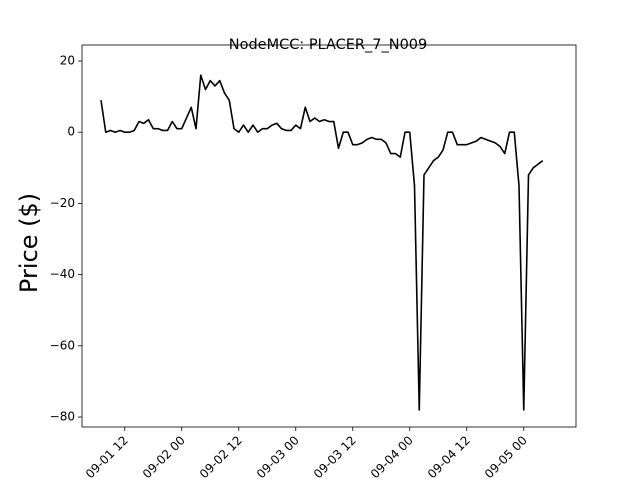  I want to click on x-tick-label: 09-01 12, so click(107, 456).